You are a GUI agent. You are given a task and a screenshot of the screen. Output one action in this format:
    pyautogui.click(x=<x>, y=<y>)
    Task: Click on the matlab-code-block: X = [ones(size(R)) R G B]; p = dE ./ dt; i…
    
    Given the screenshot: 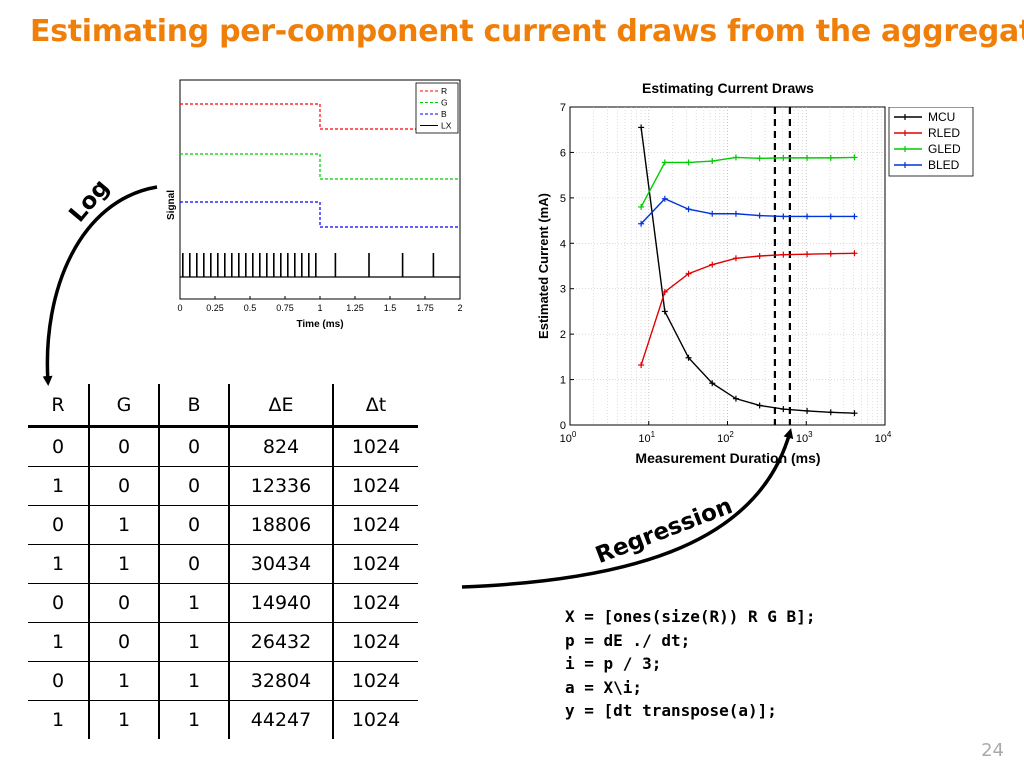 What is the action you would take?
    pyautogui.click(x=690, y=664)
    